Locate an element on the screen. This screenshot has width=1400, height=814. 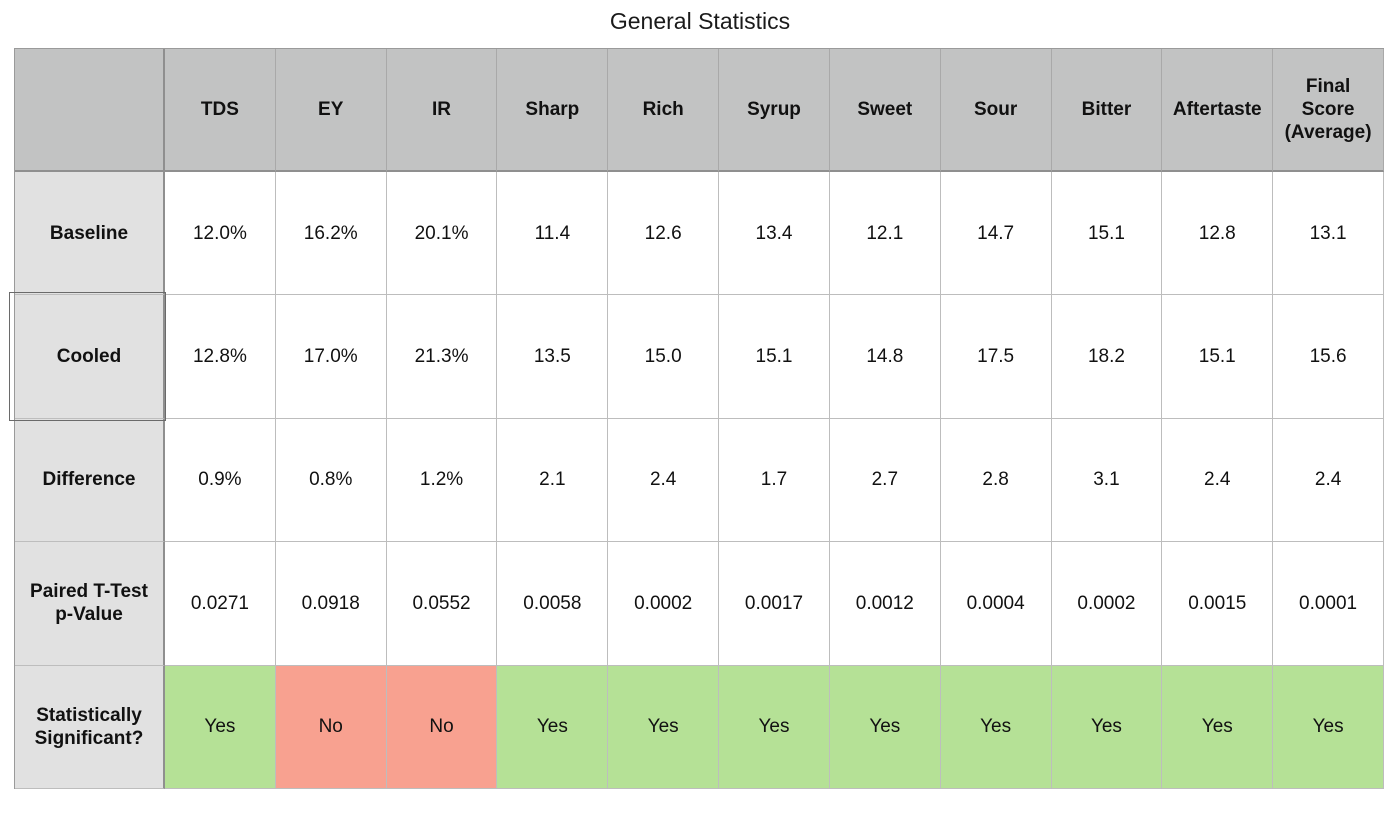
cell-difference-bitter: 3.1 is located at coordinates (1107, 480).